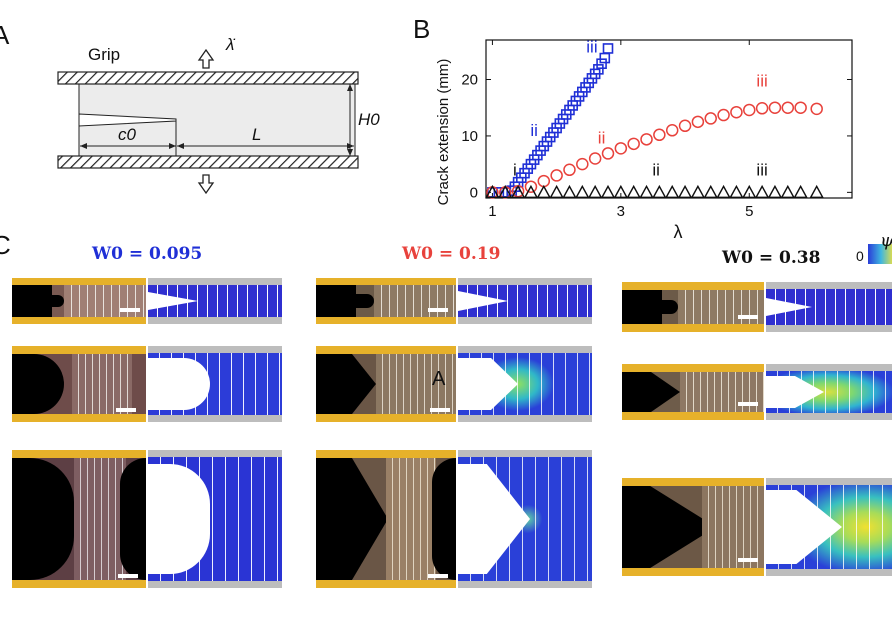  I want to click on column-label-w0-high: W0 = 0.38, so click(771, 258).